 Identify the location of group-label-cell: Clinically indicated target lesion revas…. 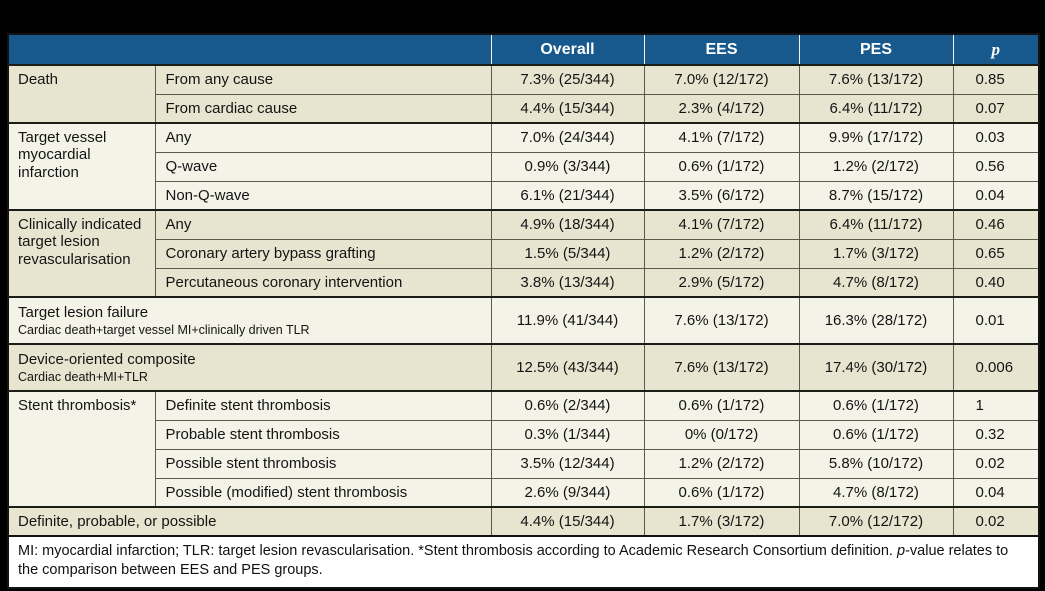
(81, 253).